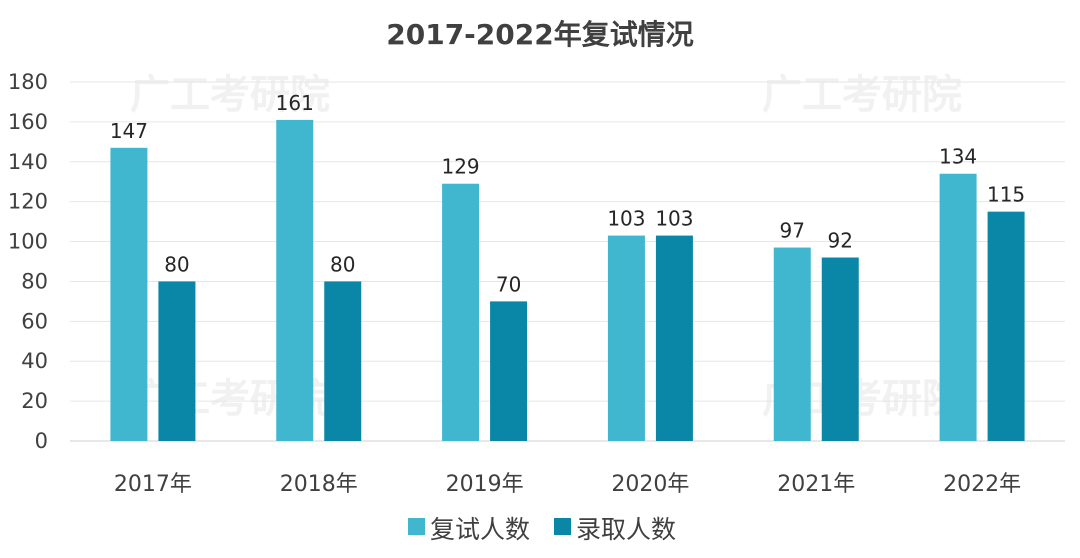 Image resolution: width=1080 pixels, height=558 pixels. Describe the element at coordinates (34, 361) in the screenshot. I see `y-tick-label: 40` at that location.